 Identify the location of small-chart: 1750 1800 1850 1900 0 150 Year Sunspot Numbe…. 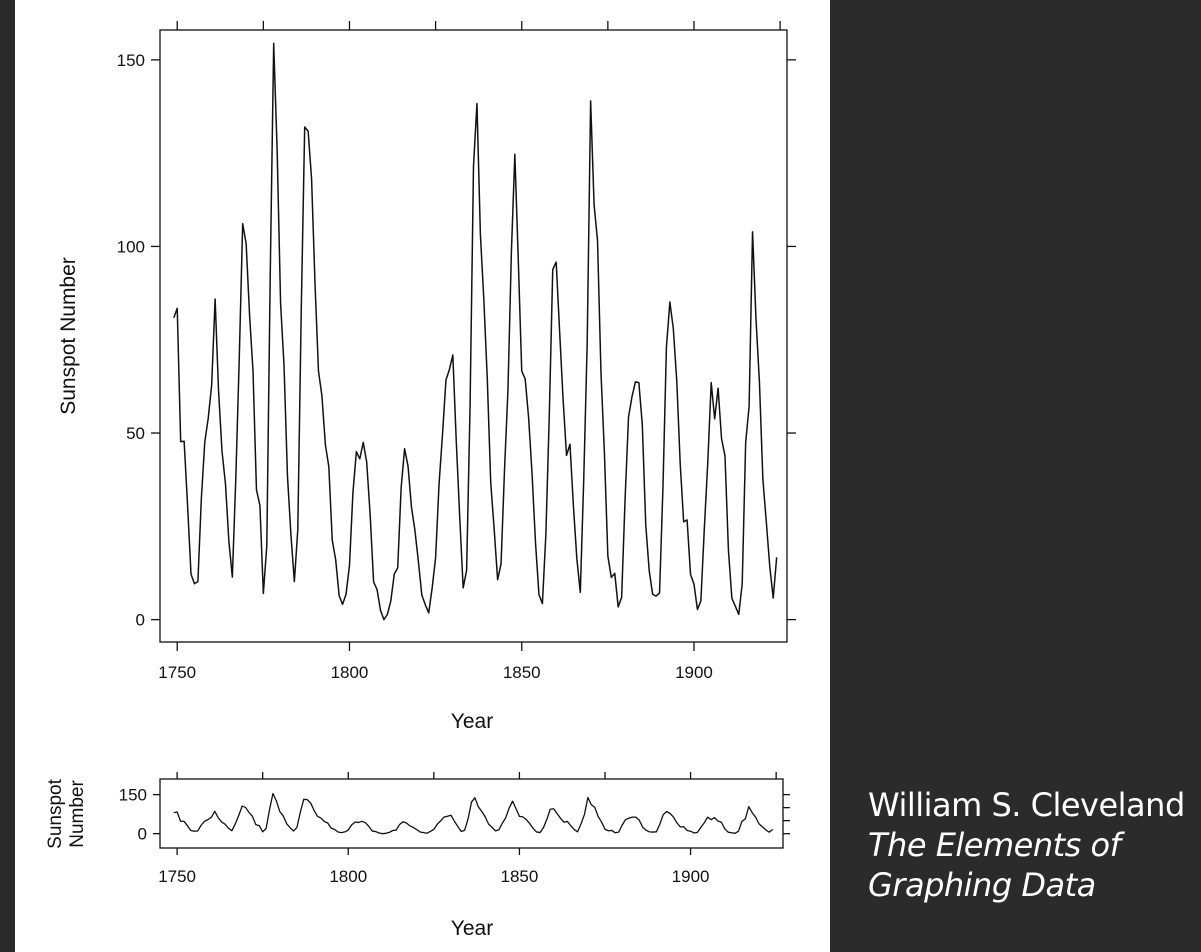
(417, 856).